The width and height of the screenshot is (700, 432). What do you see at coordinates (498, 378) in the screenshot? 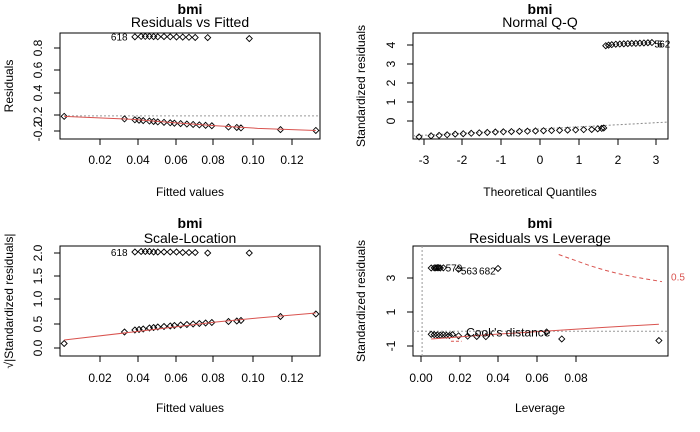
I see `x-tick-label: 0.04` at bounding box center [498, 378].